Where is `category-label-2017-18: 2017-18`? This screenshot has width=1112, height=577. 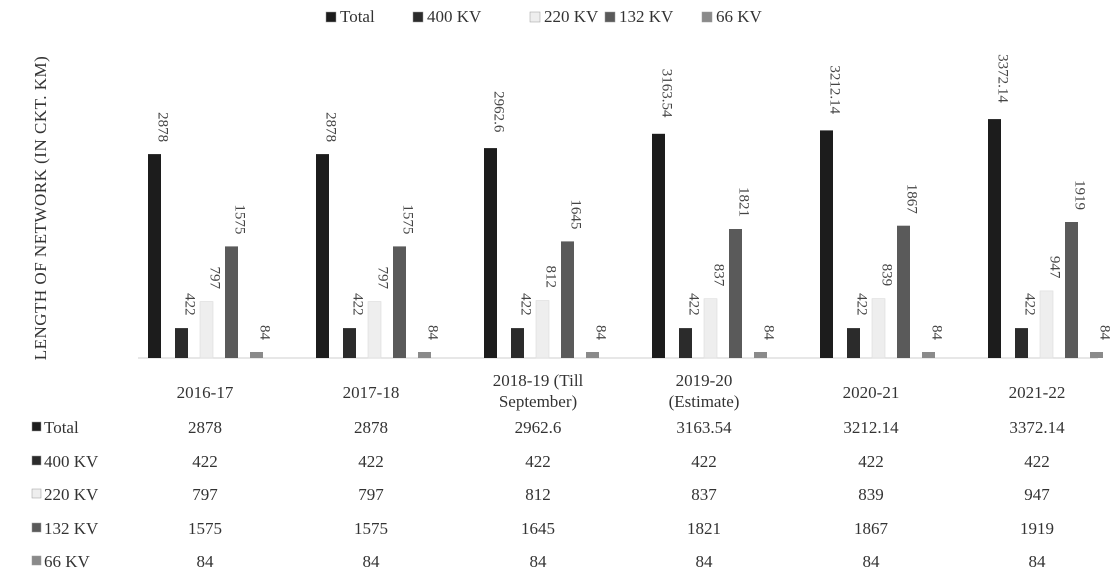
category-label-2017-18: 2017-18 is located at coordinates (371, 392).